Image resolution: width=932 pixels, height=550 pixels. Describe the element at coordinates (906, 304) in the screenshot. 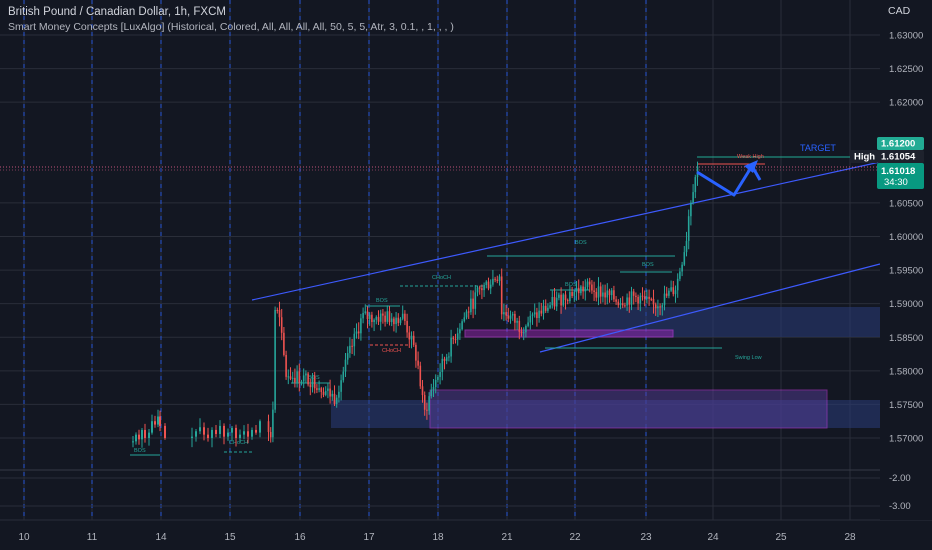

I see `price-tick-label: 1.59000` at that location.